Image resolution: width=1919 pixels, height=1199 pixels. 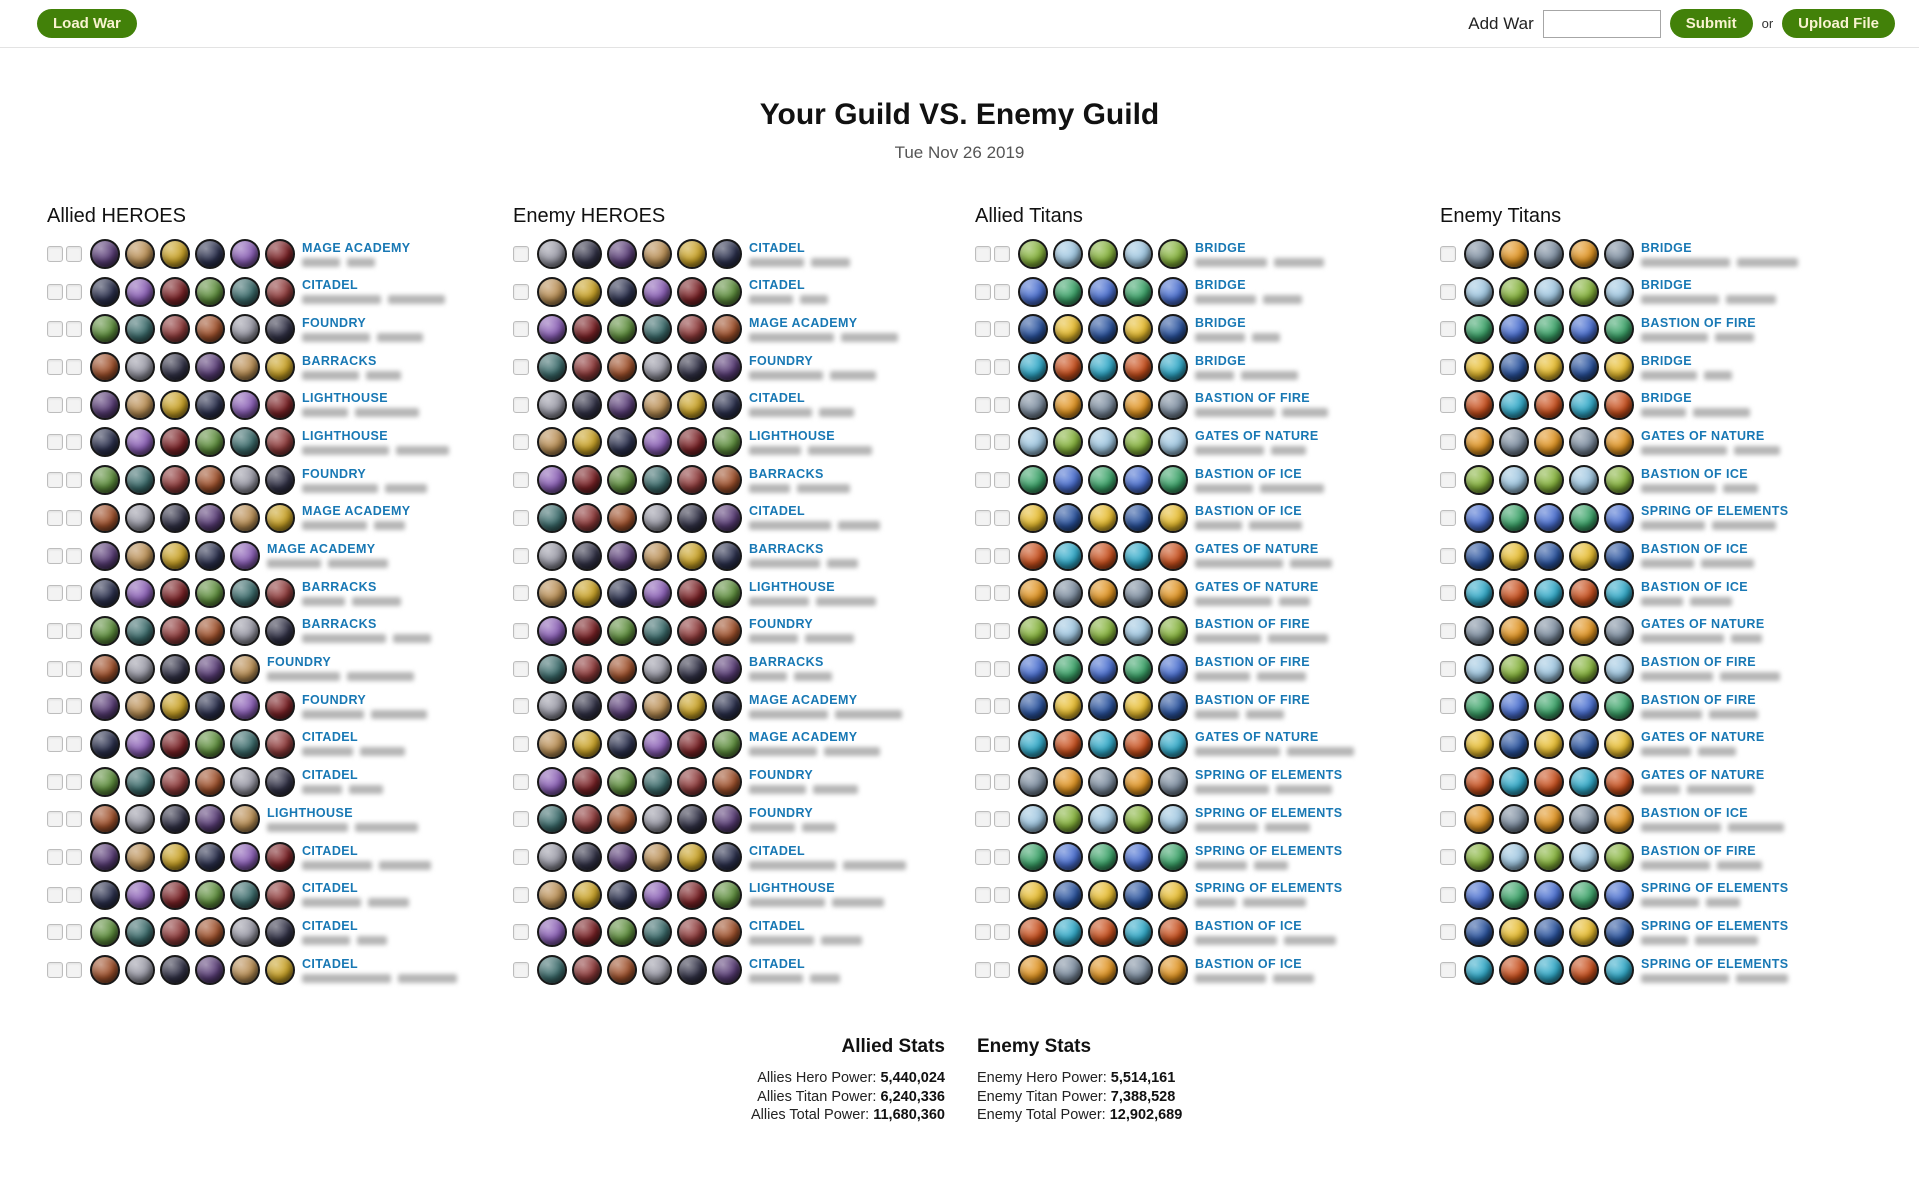 I want to click on upload-file-button: Upload File, so click(x=1838, y=23).